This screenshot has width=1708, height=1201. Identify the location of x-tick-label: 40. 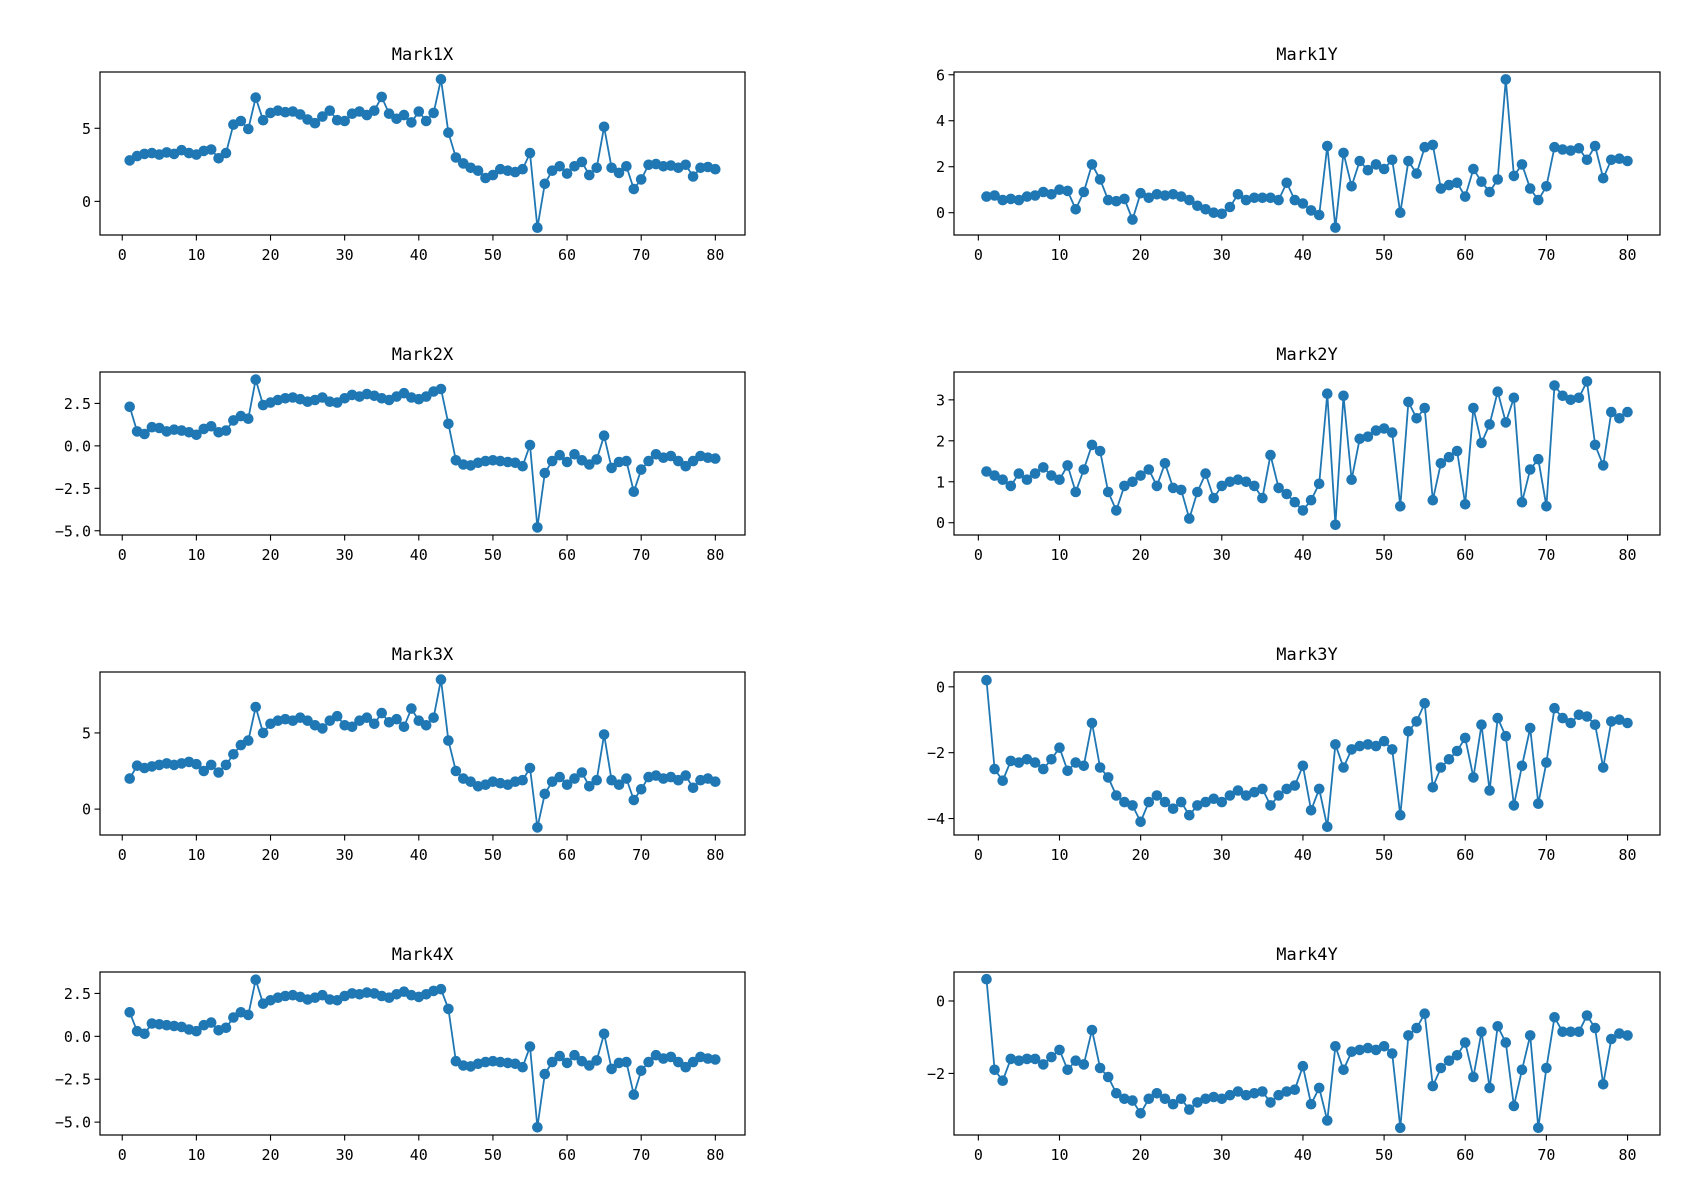
(419, 255).